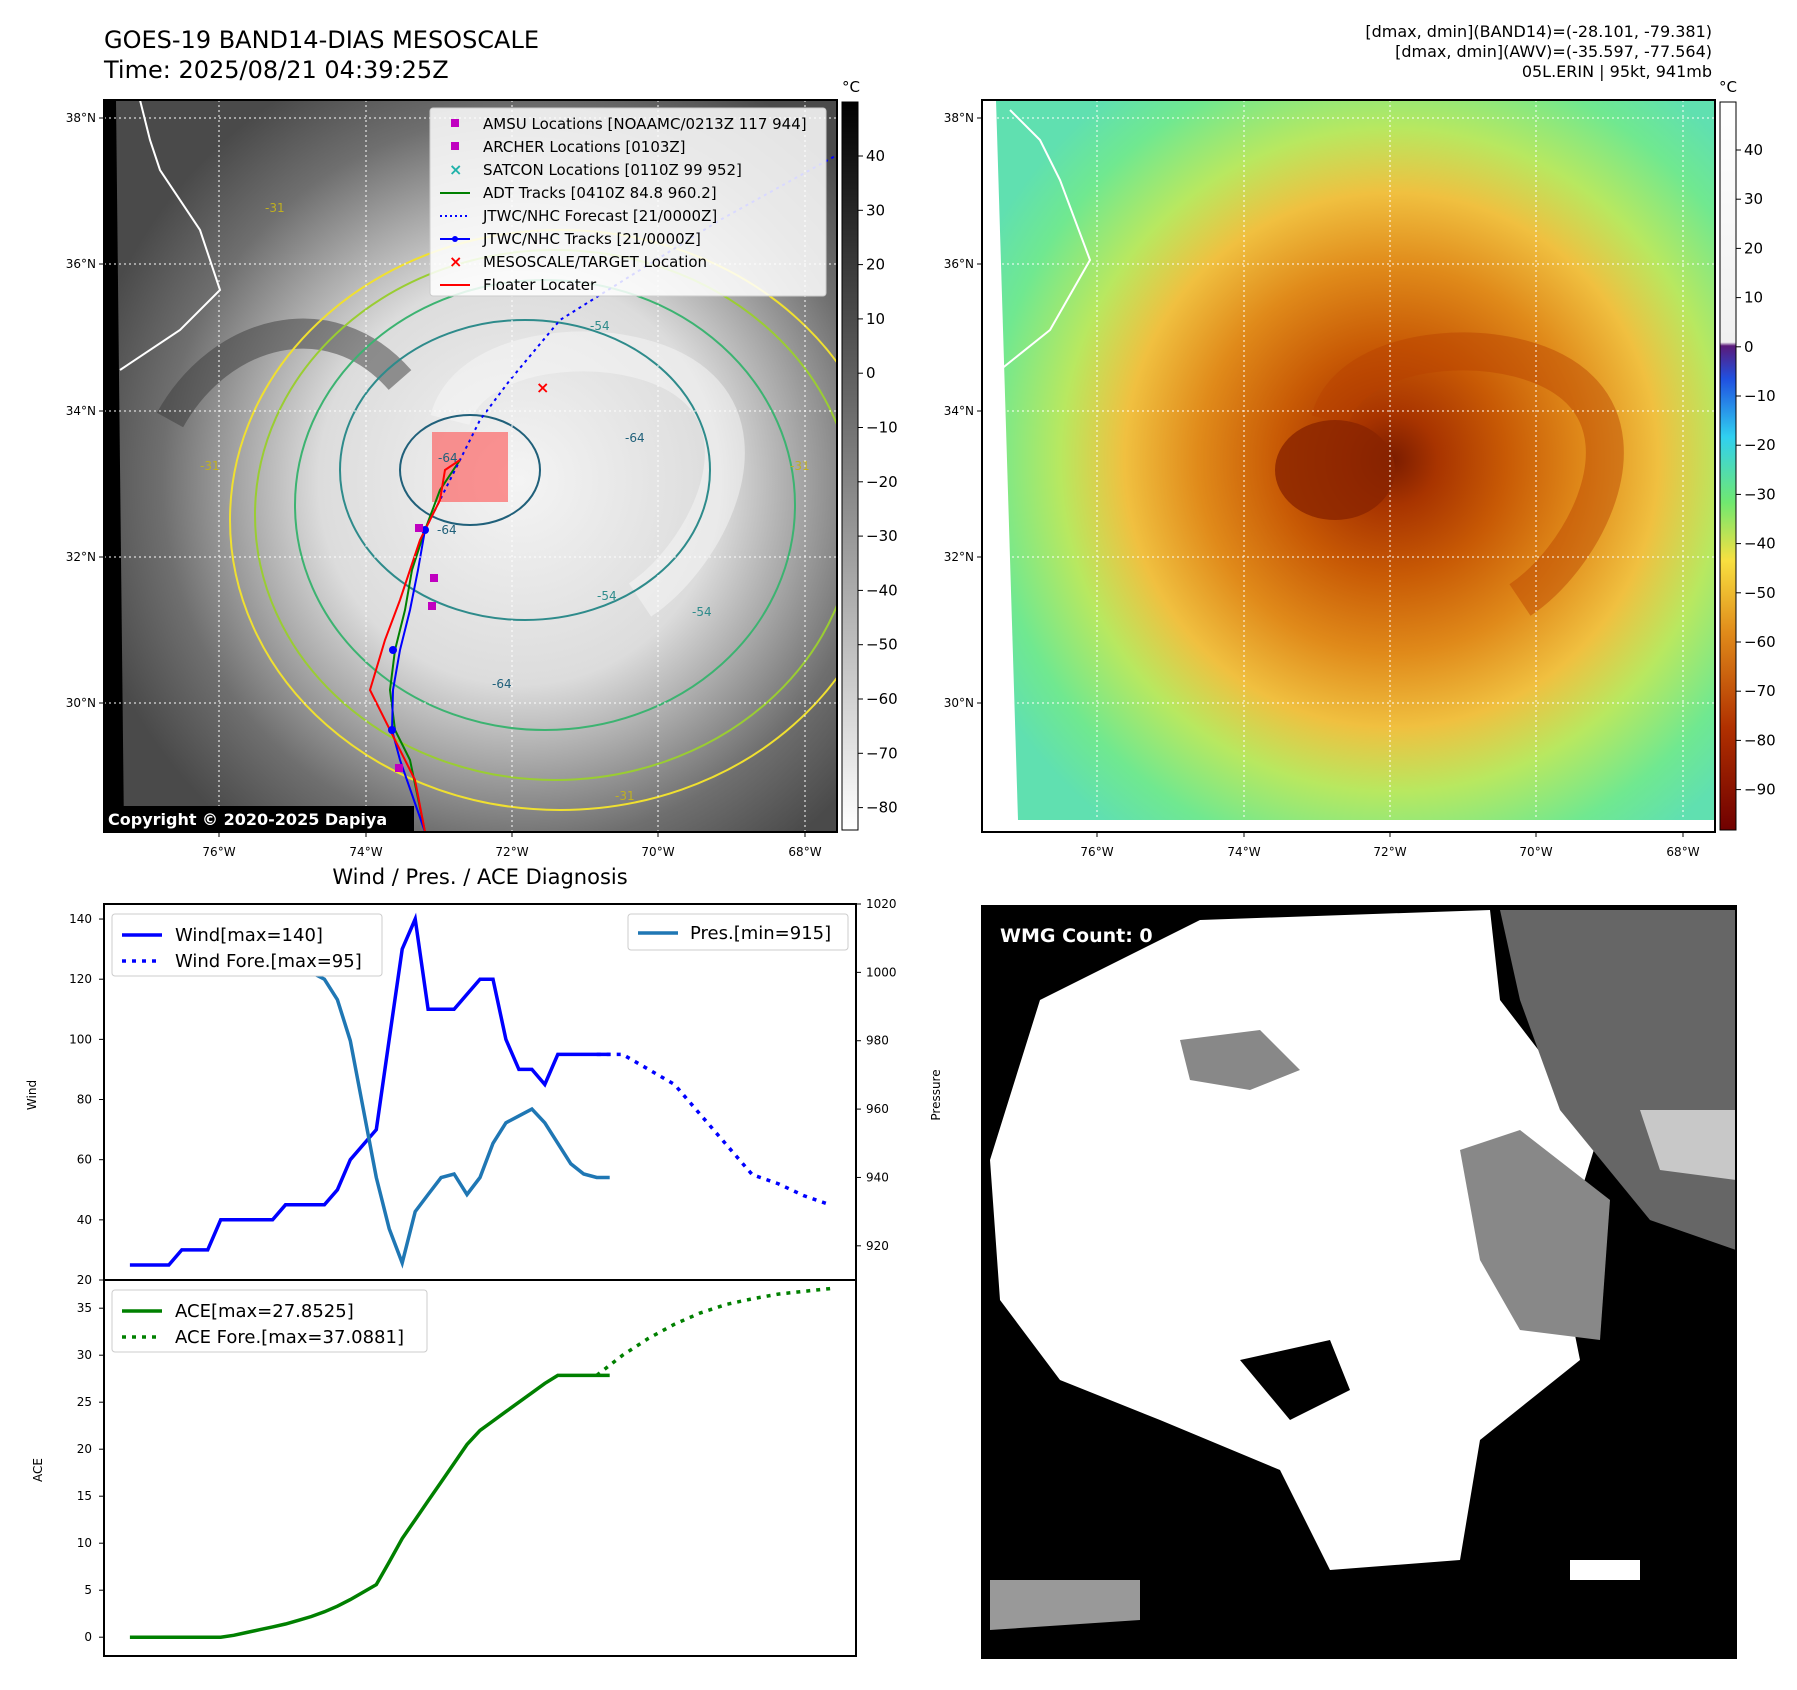  Describe the element at coordinates (1753, 150) in the screenshot. I see `colorbar-tick-label: 40` at that location.